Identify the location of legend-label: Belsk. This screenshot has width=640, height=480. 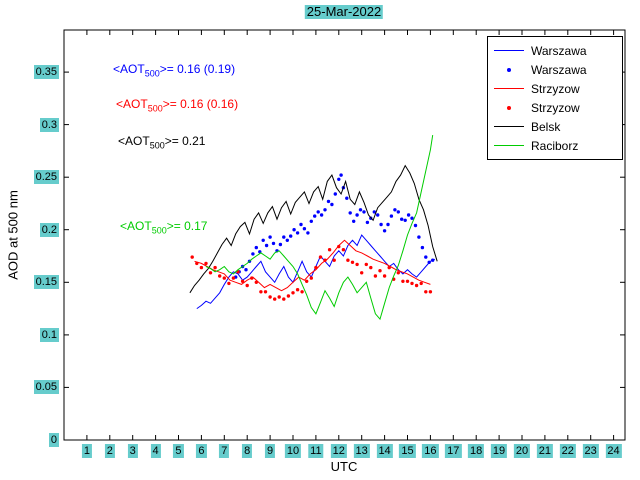
(546, 126).